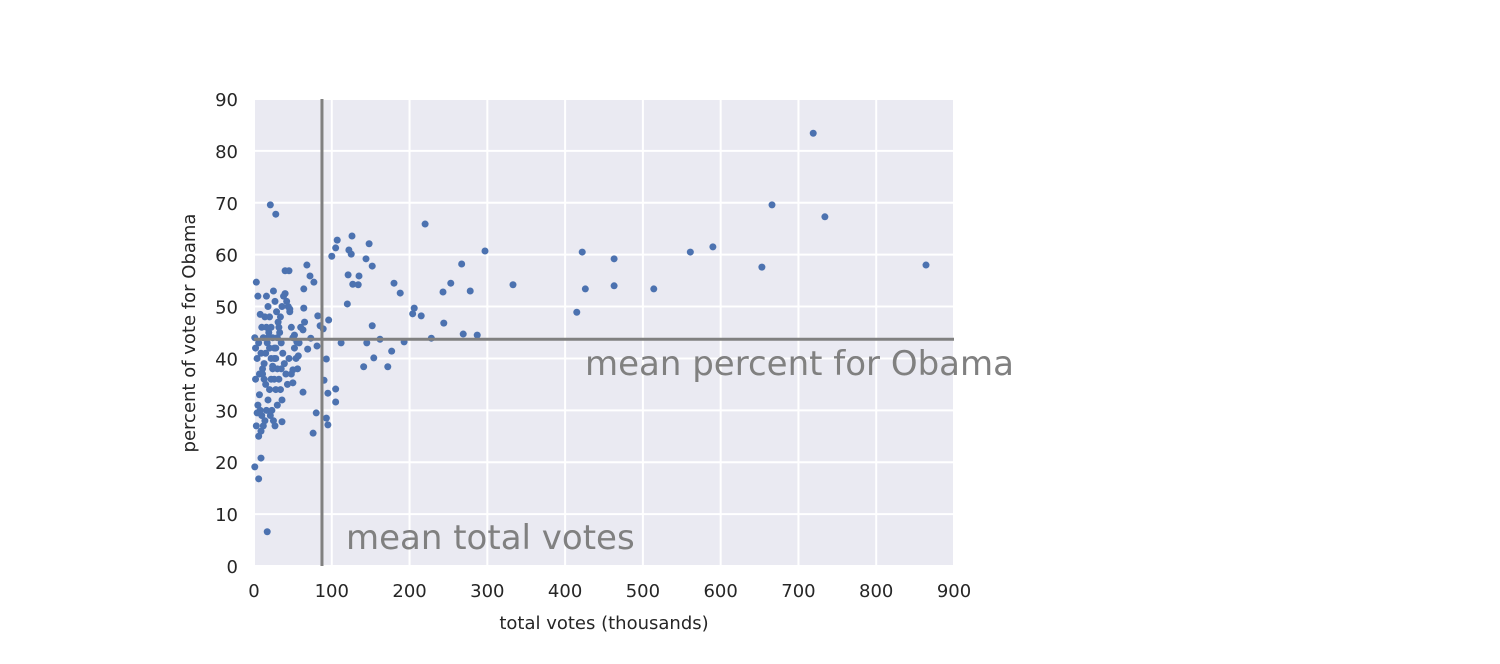 This screenshot has height=664, width=1500. What do you see at coordinates (226, 204) in the screenshot?
I see `y-tick-label: 70` at bounding box center [226, 204].